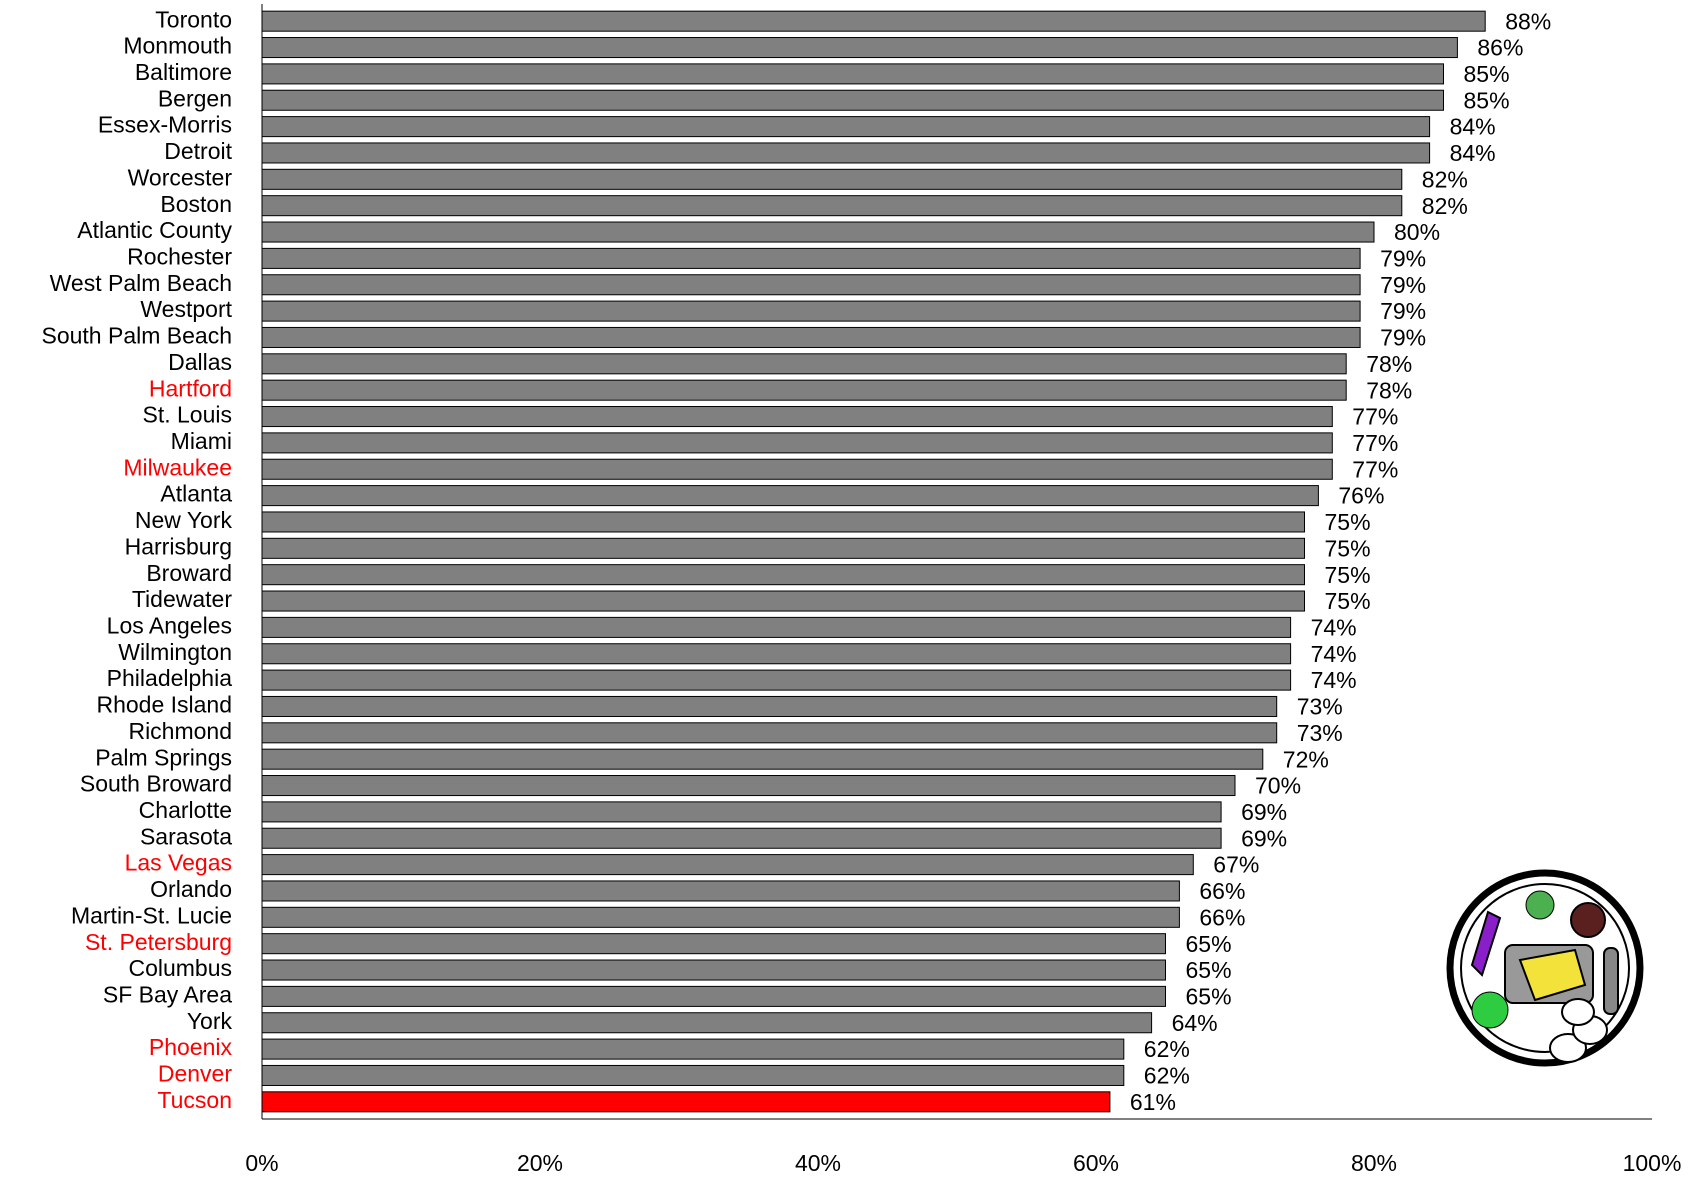  I want to click on y-tick-label: Charlotte, so click(185, 810).